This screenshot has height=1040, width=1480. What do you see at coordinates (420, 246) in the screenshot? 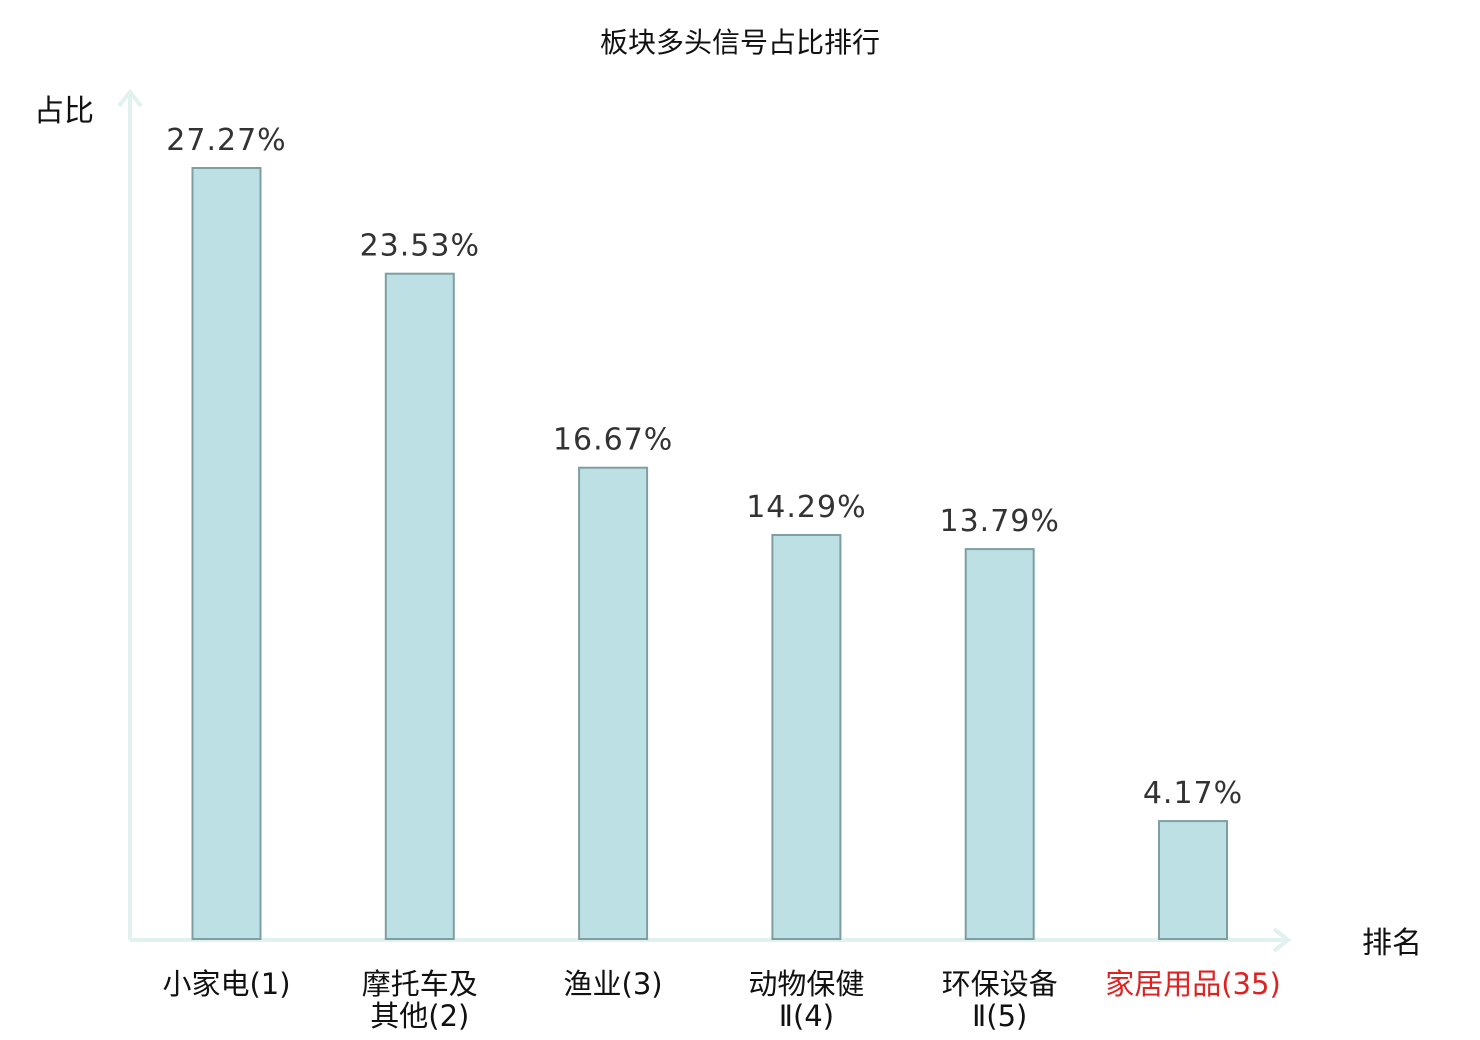
I see `value-label-2: 23.53%` at bounding box center [420, 246].